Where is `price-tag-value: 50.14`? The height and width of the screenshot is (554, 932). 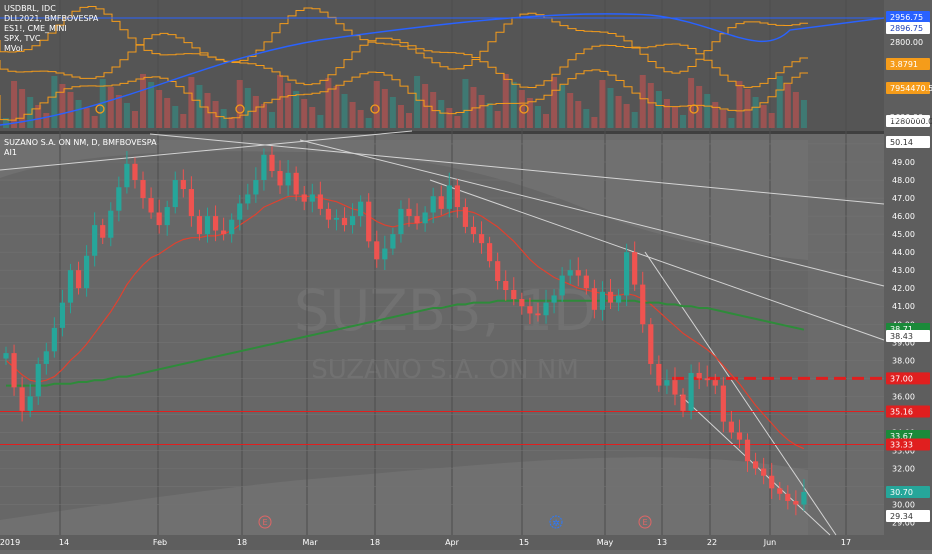
price-tag-value: 50.14 is located at coordinates (901, 142).